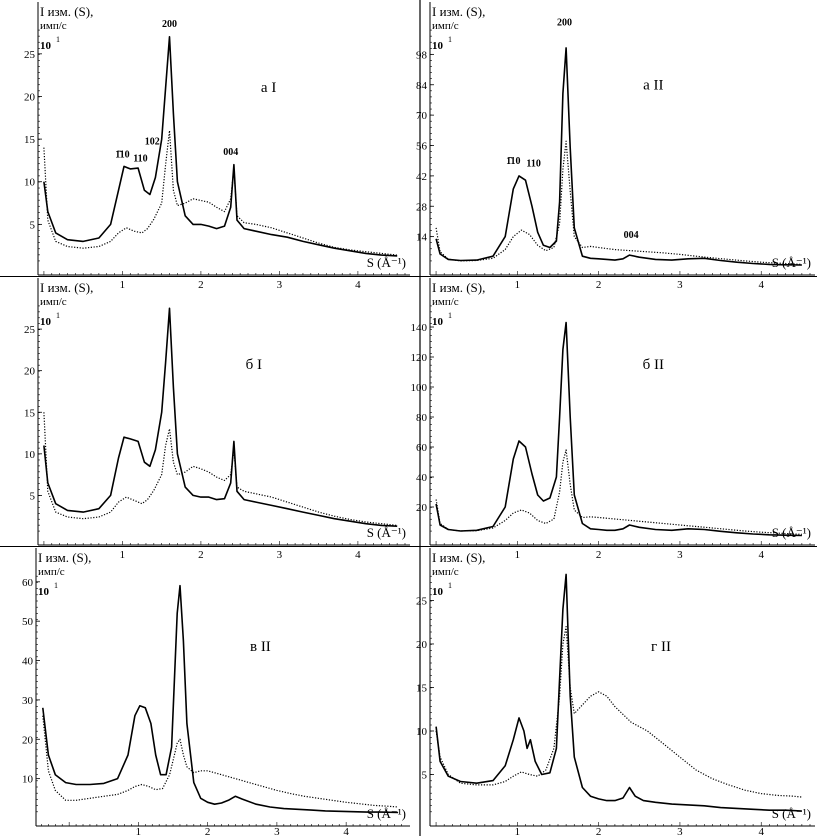 This screenshot has width=817, height=836. What do you see at coordinates (28, 583) in the screenshot?
I see `y-tick-label: 60` at bounding box center [28, 583].